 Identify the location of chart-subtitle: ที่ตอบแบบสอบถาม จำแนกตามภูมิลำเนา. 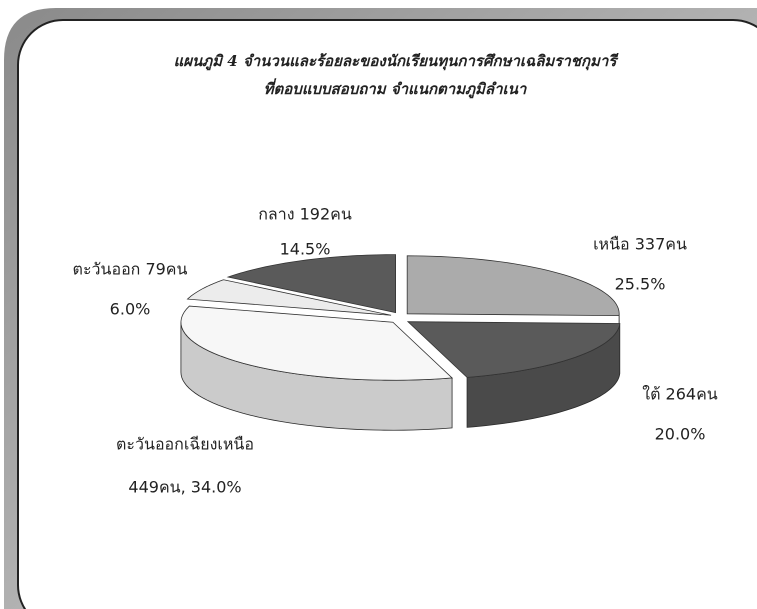
(396, 88).